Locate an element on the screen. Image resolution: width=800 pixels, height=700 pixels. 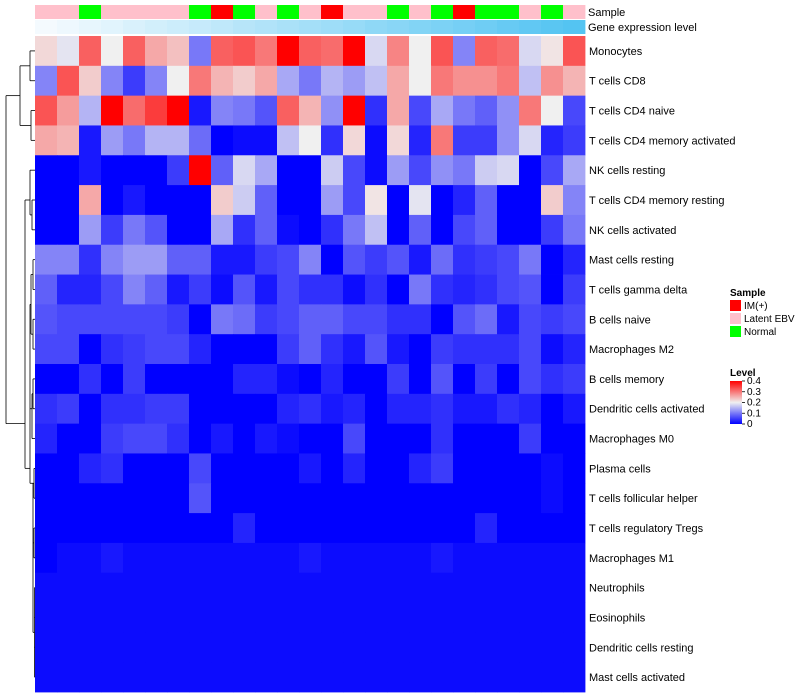
row-label: Dendritic cells resting is located at coordinates (641, 648).